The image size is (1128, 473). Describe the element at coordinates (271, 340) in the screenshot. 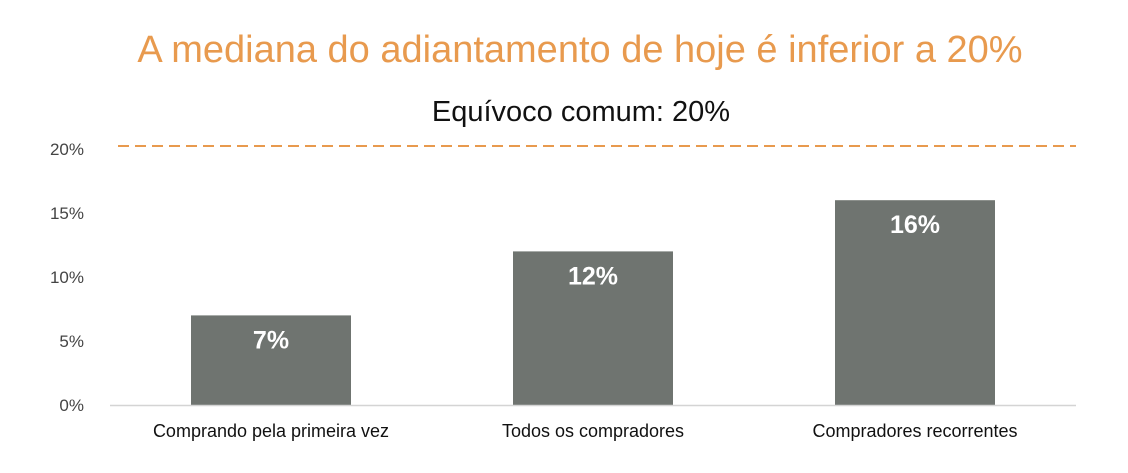

I see `data-label: 7%` at that location.